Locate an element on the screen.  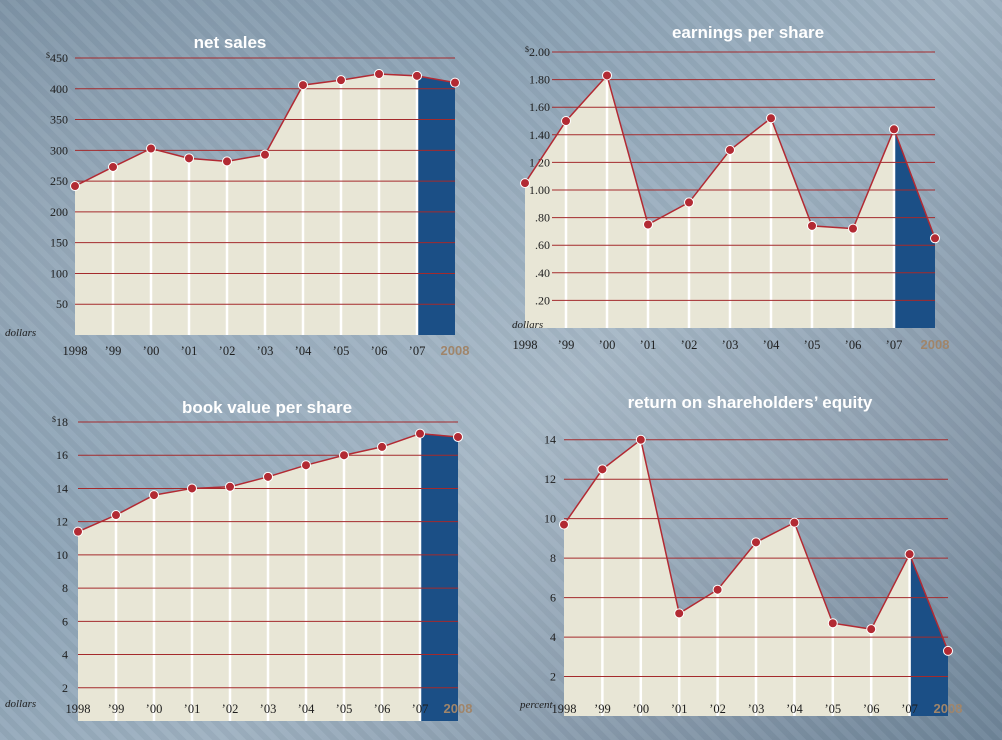
y-tick-label: .40 is located at coordinates (542, 273).